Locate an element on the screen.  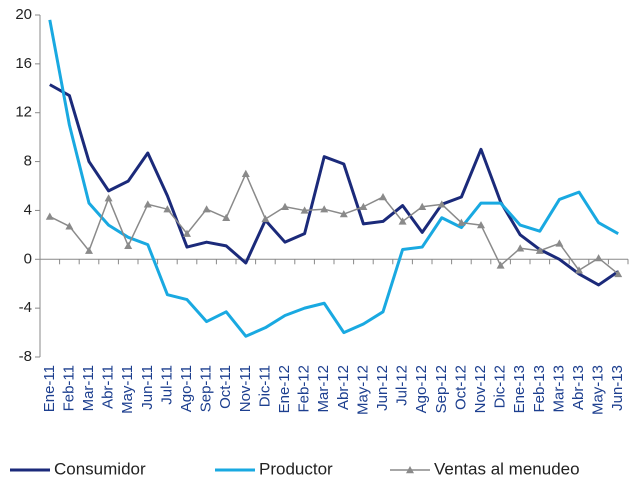
x-tick-label: Jul-12 is located at coordinates (402, 385).